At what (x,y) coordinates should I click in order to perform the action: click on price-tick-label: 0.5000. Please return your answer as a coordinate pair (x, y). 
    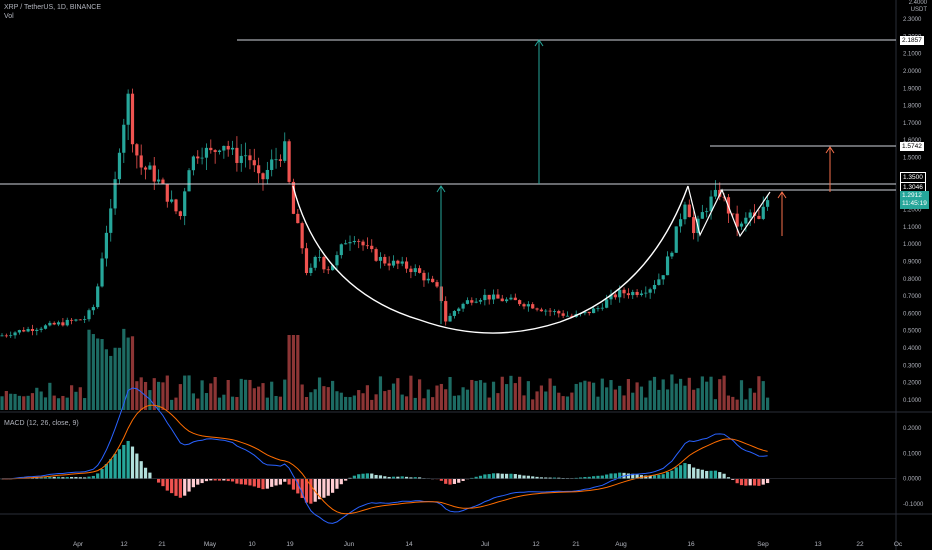
    Looking at the image, I should click on (912, 332).